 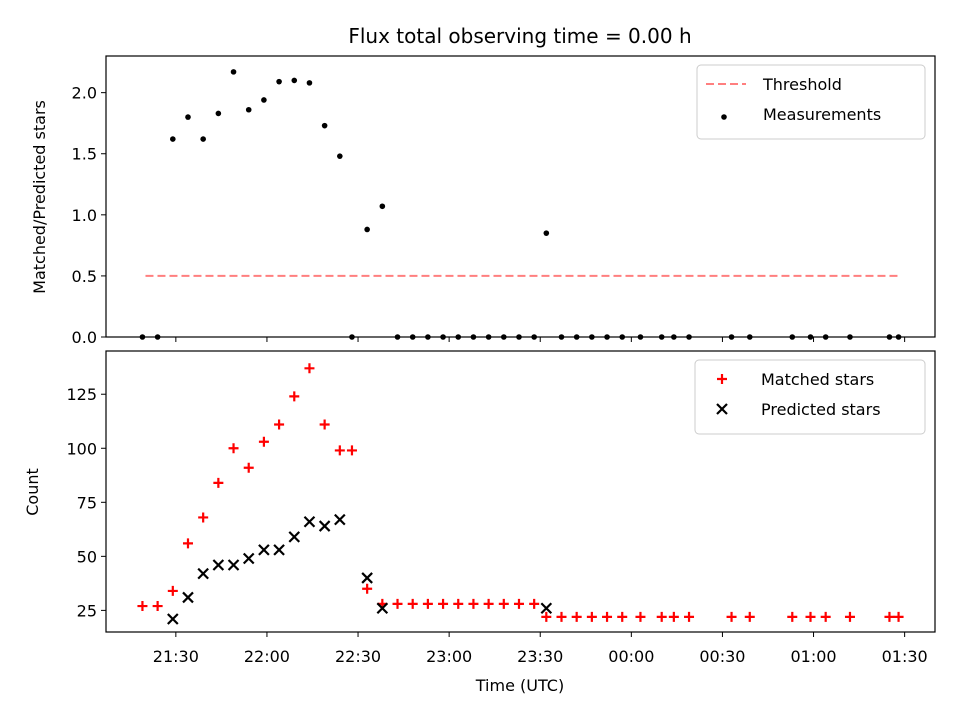 I want to click on legend-measurements-marker, so click(x=724, y=117).